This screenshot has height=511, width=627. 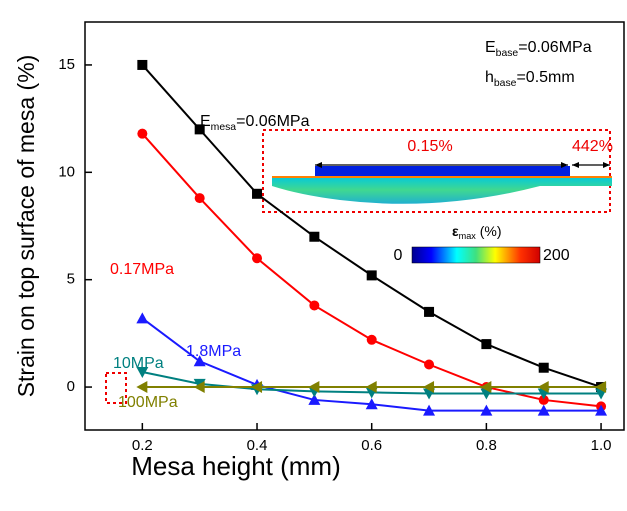 I want to click on annotation: Emesa=0.06MPa, so click(x=255, y=123).